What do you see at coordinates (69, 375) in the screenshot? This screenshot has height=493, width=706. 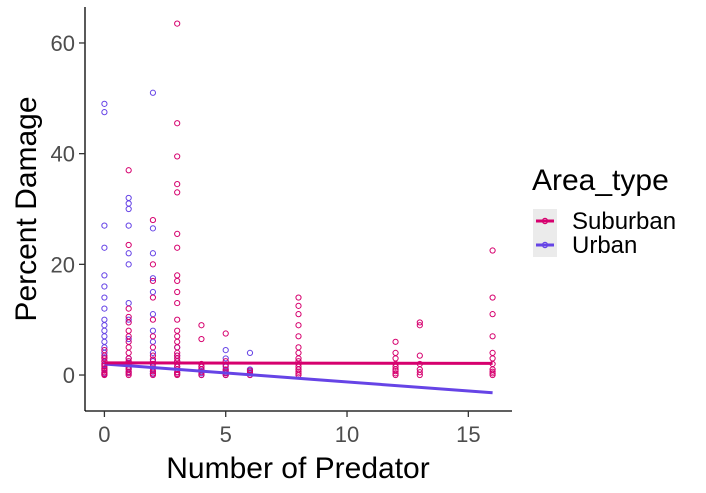 I see `y-tick-label: 0` at bounding box center [69, 375].